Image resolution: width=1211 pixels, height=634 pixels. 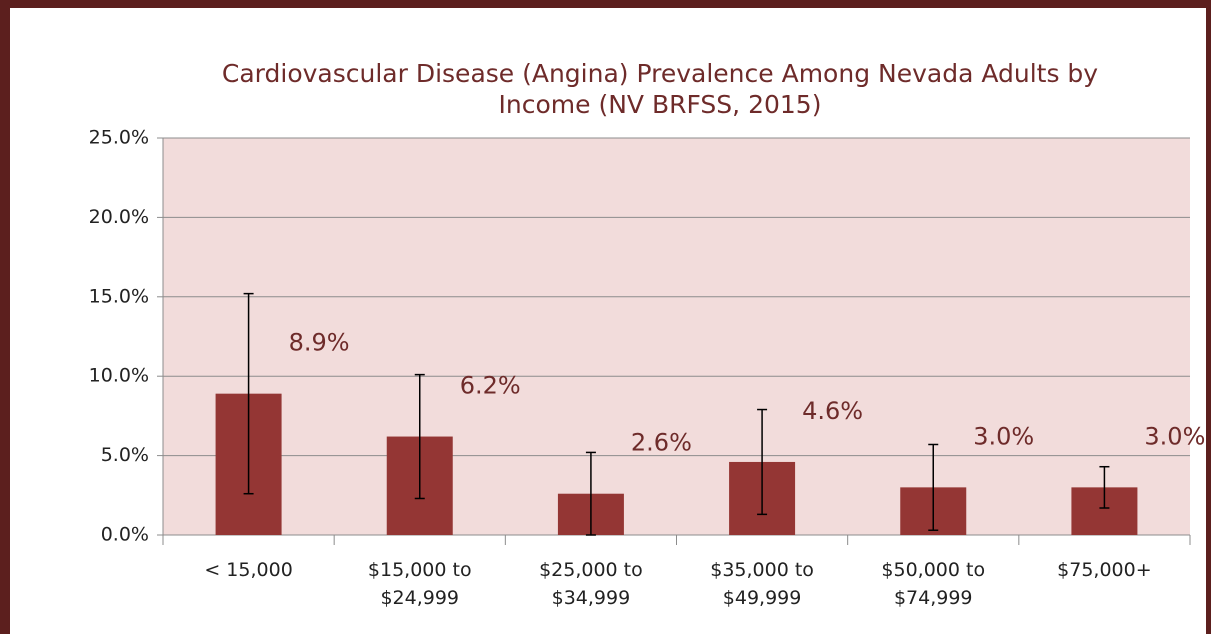 What do you see at coordinates (661, 443) in the screenshot?
I see `data-label: 2.6%` at bounding box center [661, 443].